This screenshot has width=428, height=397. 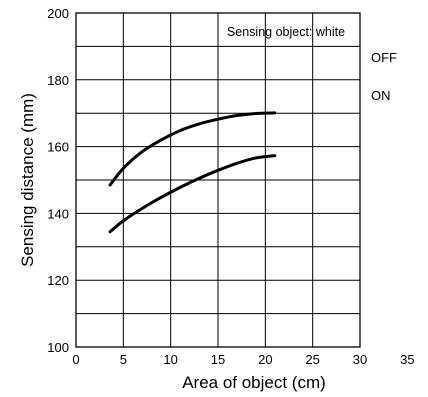 I want to click on x-tick-label: 15, so click(x=218, y=359).